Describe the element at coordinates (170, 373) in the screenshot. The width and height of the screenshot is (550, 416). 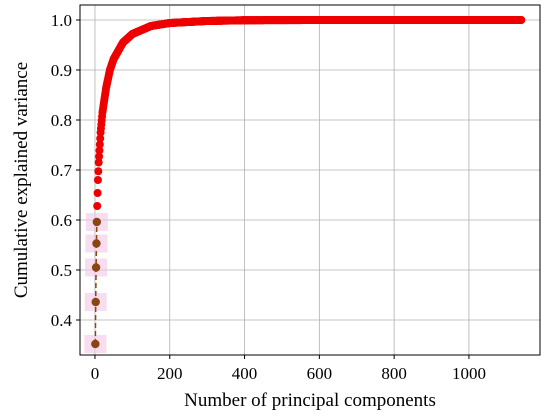
I see `x-tick-label: 200` at that location.